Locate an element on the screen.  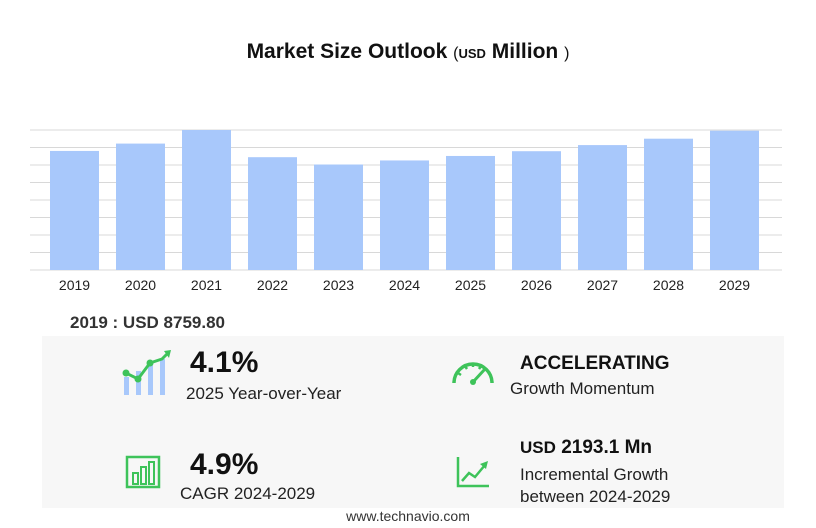
x-tick-label-2022: 2022 is located at coordinates (272, 285).